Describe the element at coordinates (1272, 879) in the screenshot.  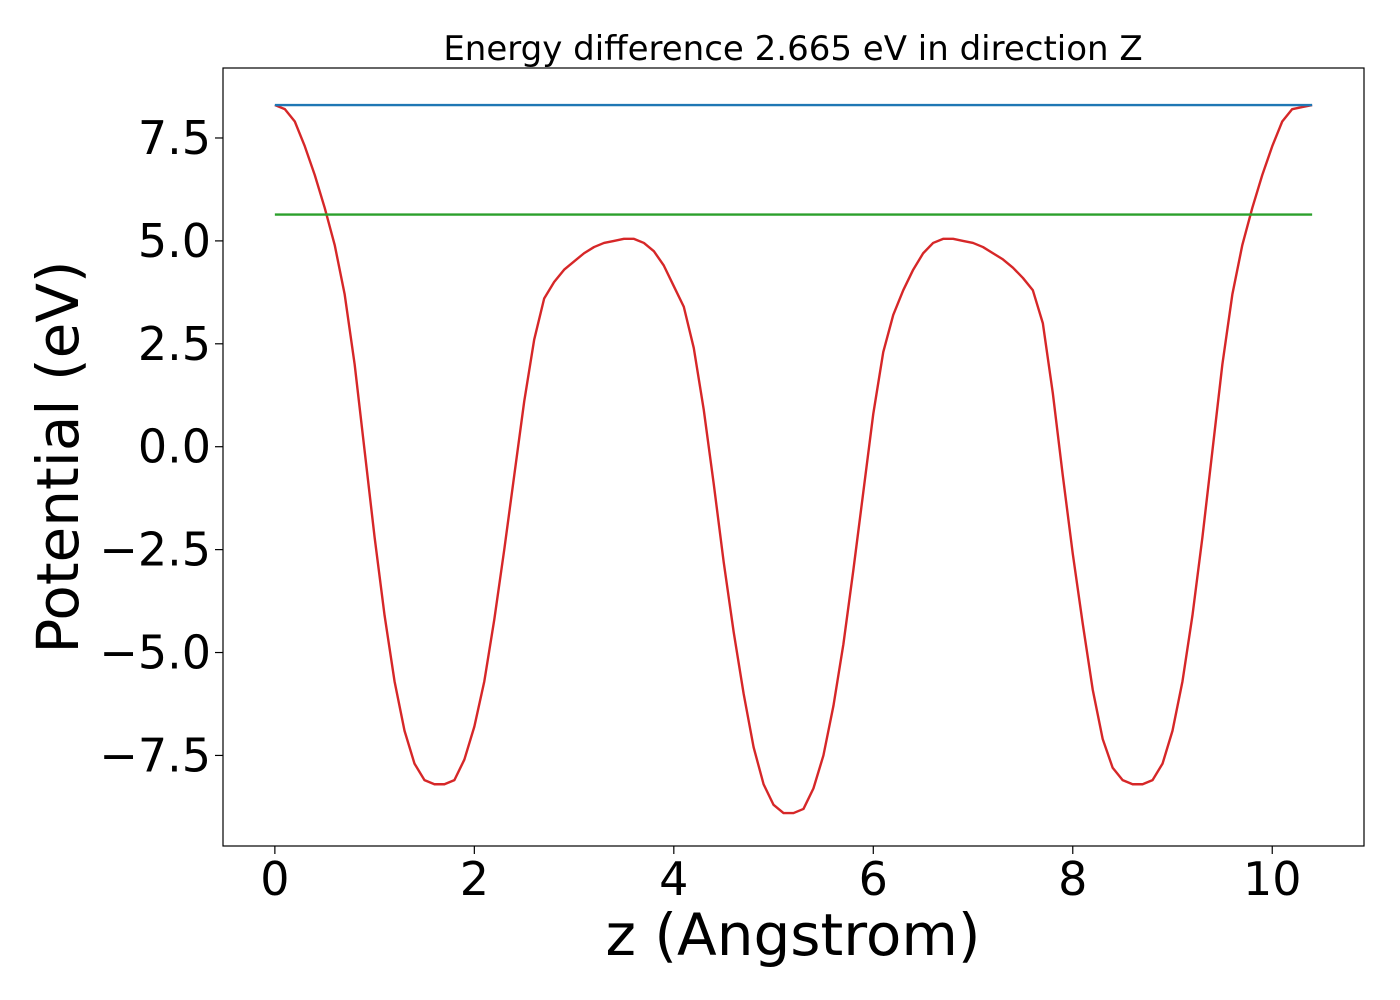
I see `x-tick-label: 10` at that location.